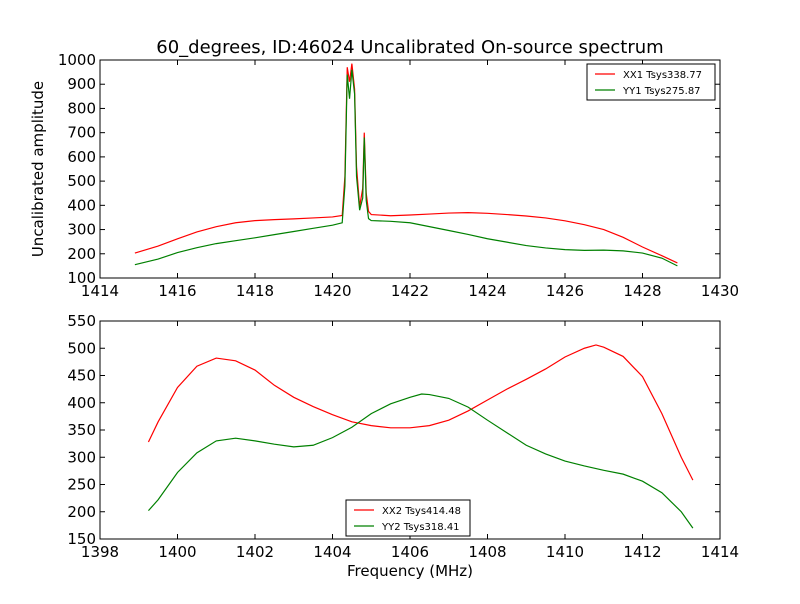  What do you see at coordinates (487, 552) in the screenshot?
I see `x-tick-label: 1408` at bounding box center [487, 552].